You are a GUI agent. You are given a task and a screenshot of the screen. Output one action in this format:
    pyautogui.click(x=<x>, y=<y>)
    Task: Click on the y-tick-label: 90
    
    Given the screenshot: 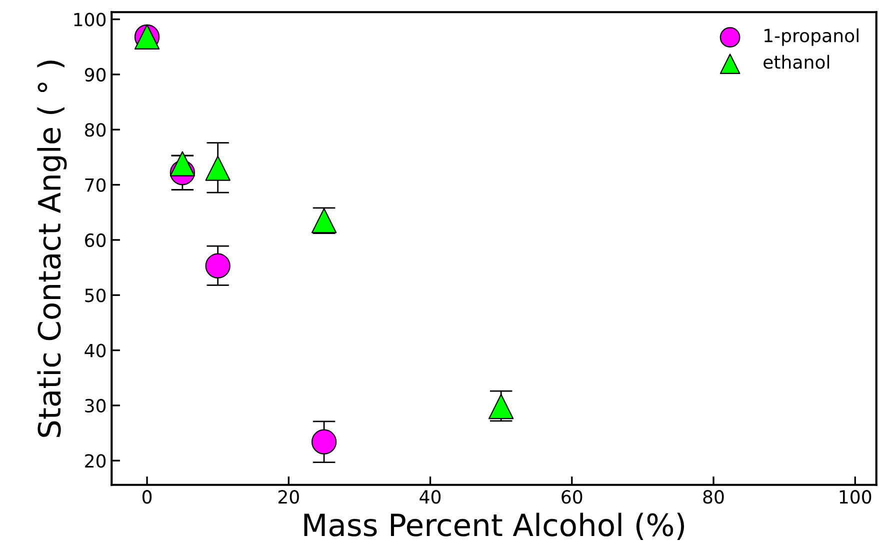 What is the action you would take?
    pyautogui.click(x=95, y=75)
    